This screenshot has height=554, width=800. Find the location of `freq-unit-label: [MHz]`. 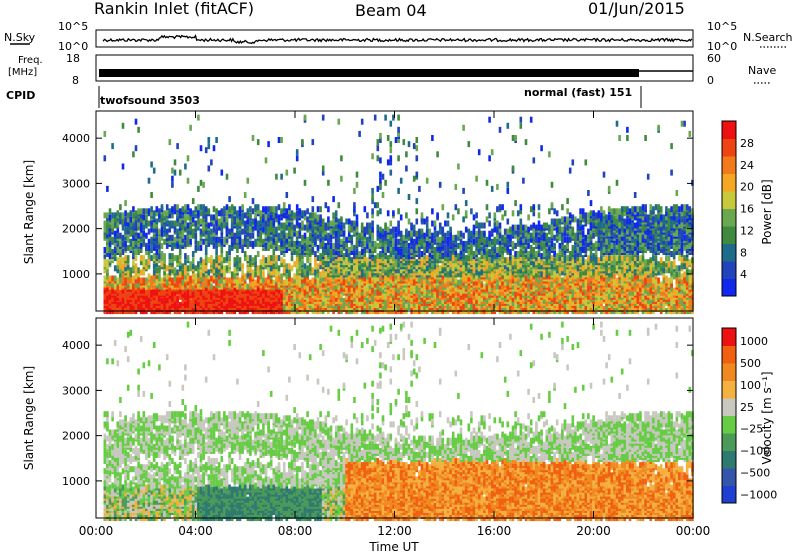

freq-unit-label: [MHz] is located at coordinates (22, 72).